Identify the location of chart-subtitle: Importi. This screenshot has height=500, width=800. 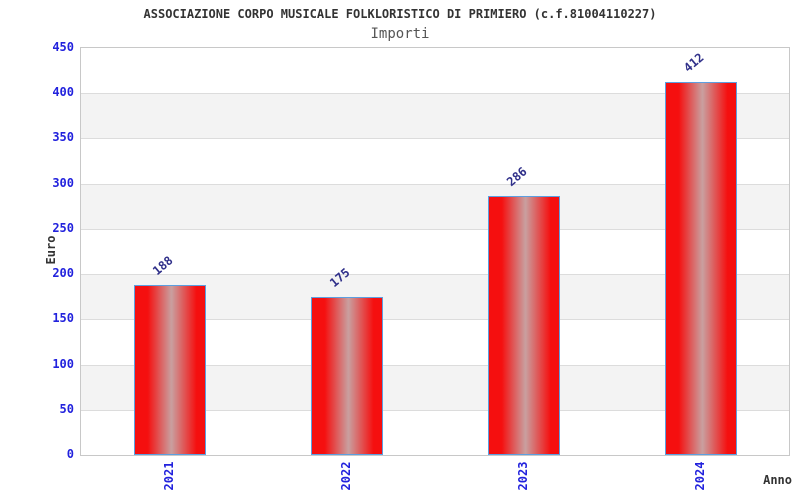
(400, 34).